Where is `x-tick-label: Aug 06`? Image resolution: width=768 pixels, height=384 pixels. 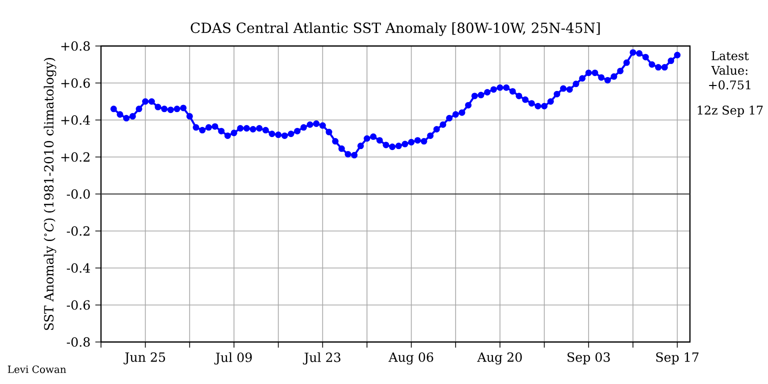 x-tick-label: Aug 06 is located at coordinates (411, 358).